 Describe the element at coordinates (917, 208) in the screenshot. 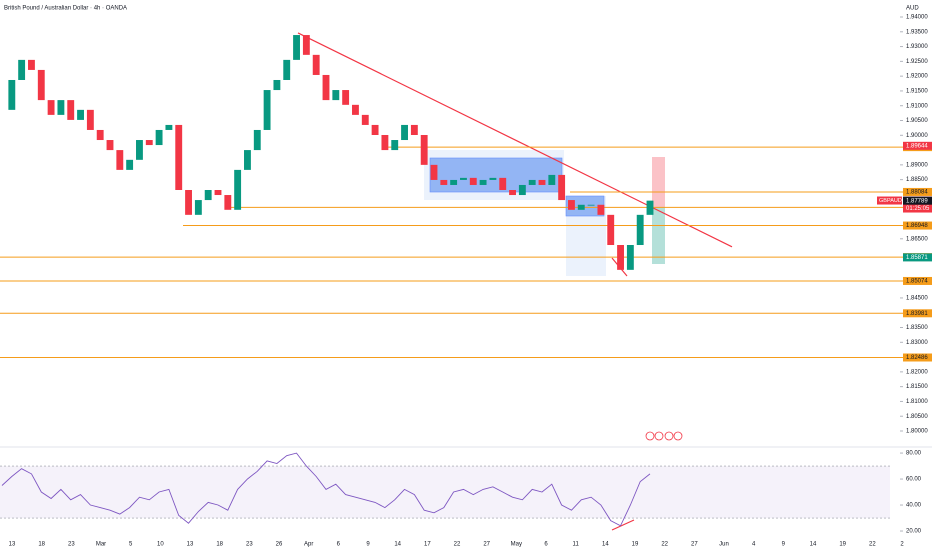

I see `countdown-tag` at that location.